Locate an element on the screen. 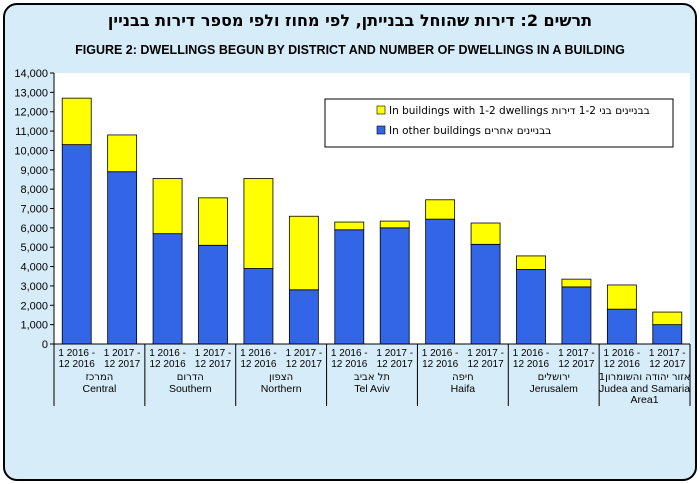 The width and height of the screenshot is (700, 484). group-label-hebrew: המרכז is located at coordinates (100, 377).